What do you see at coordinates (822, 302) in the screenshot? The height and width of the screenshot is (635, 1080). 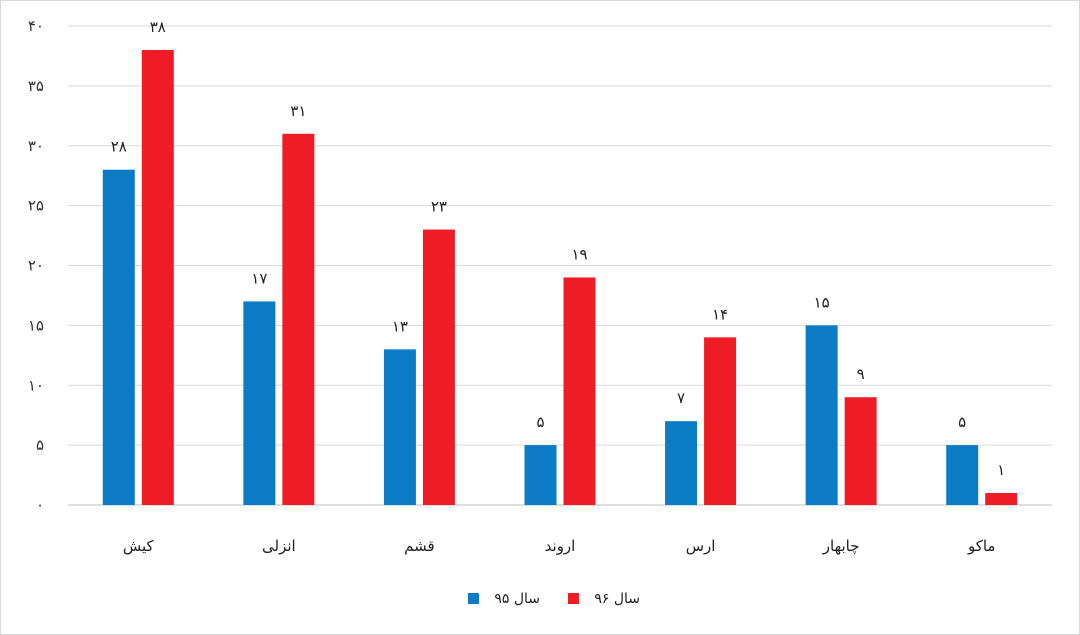 I see `data-label: ۱۵` at bounding box center [822, 302].